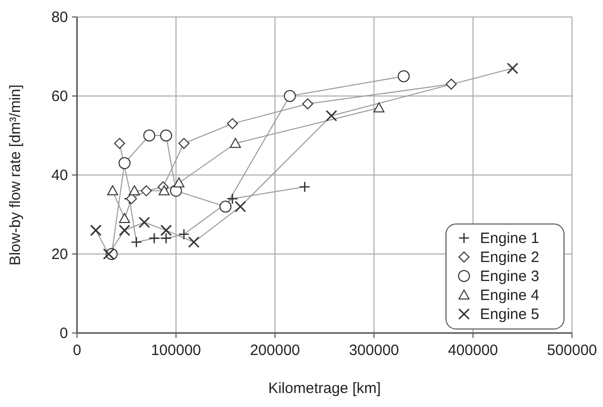 The height and width of the screenshot is (407, 603). I want to click on x-tick-label: 500000, so click(572, 350).